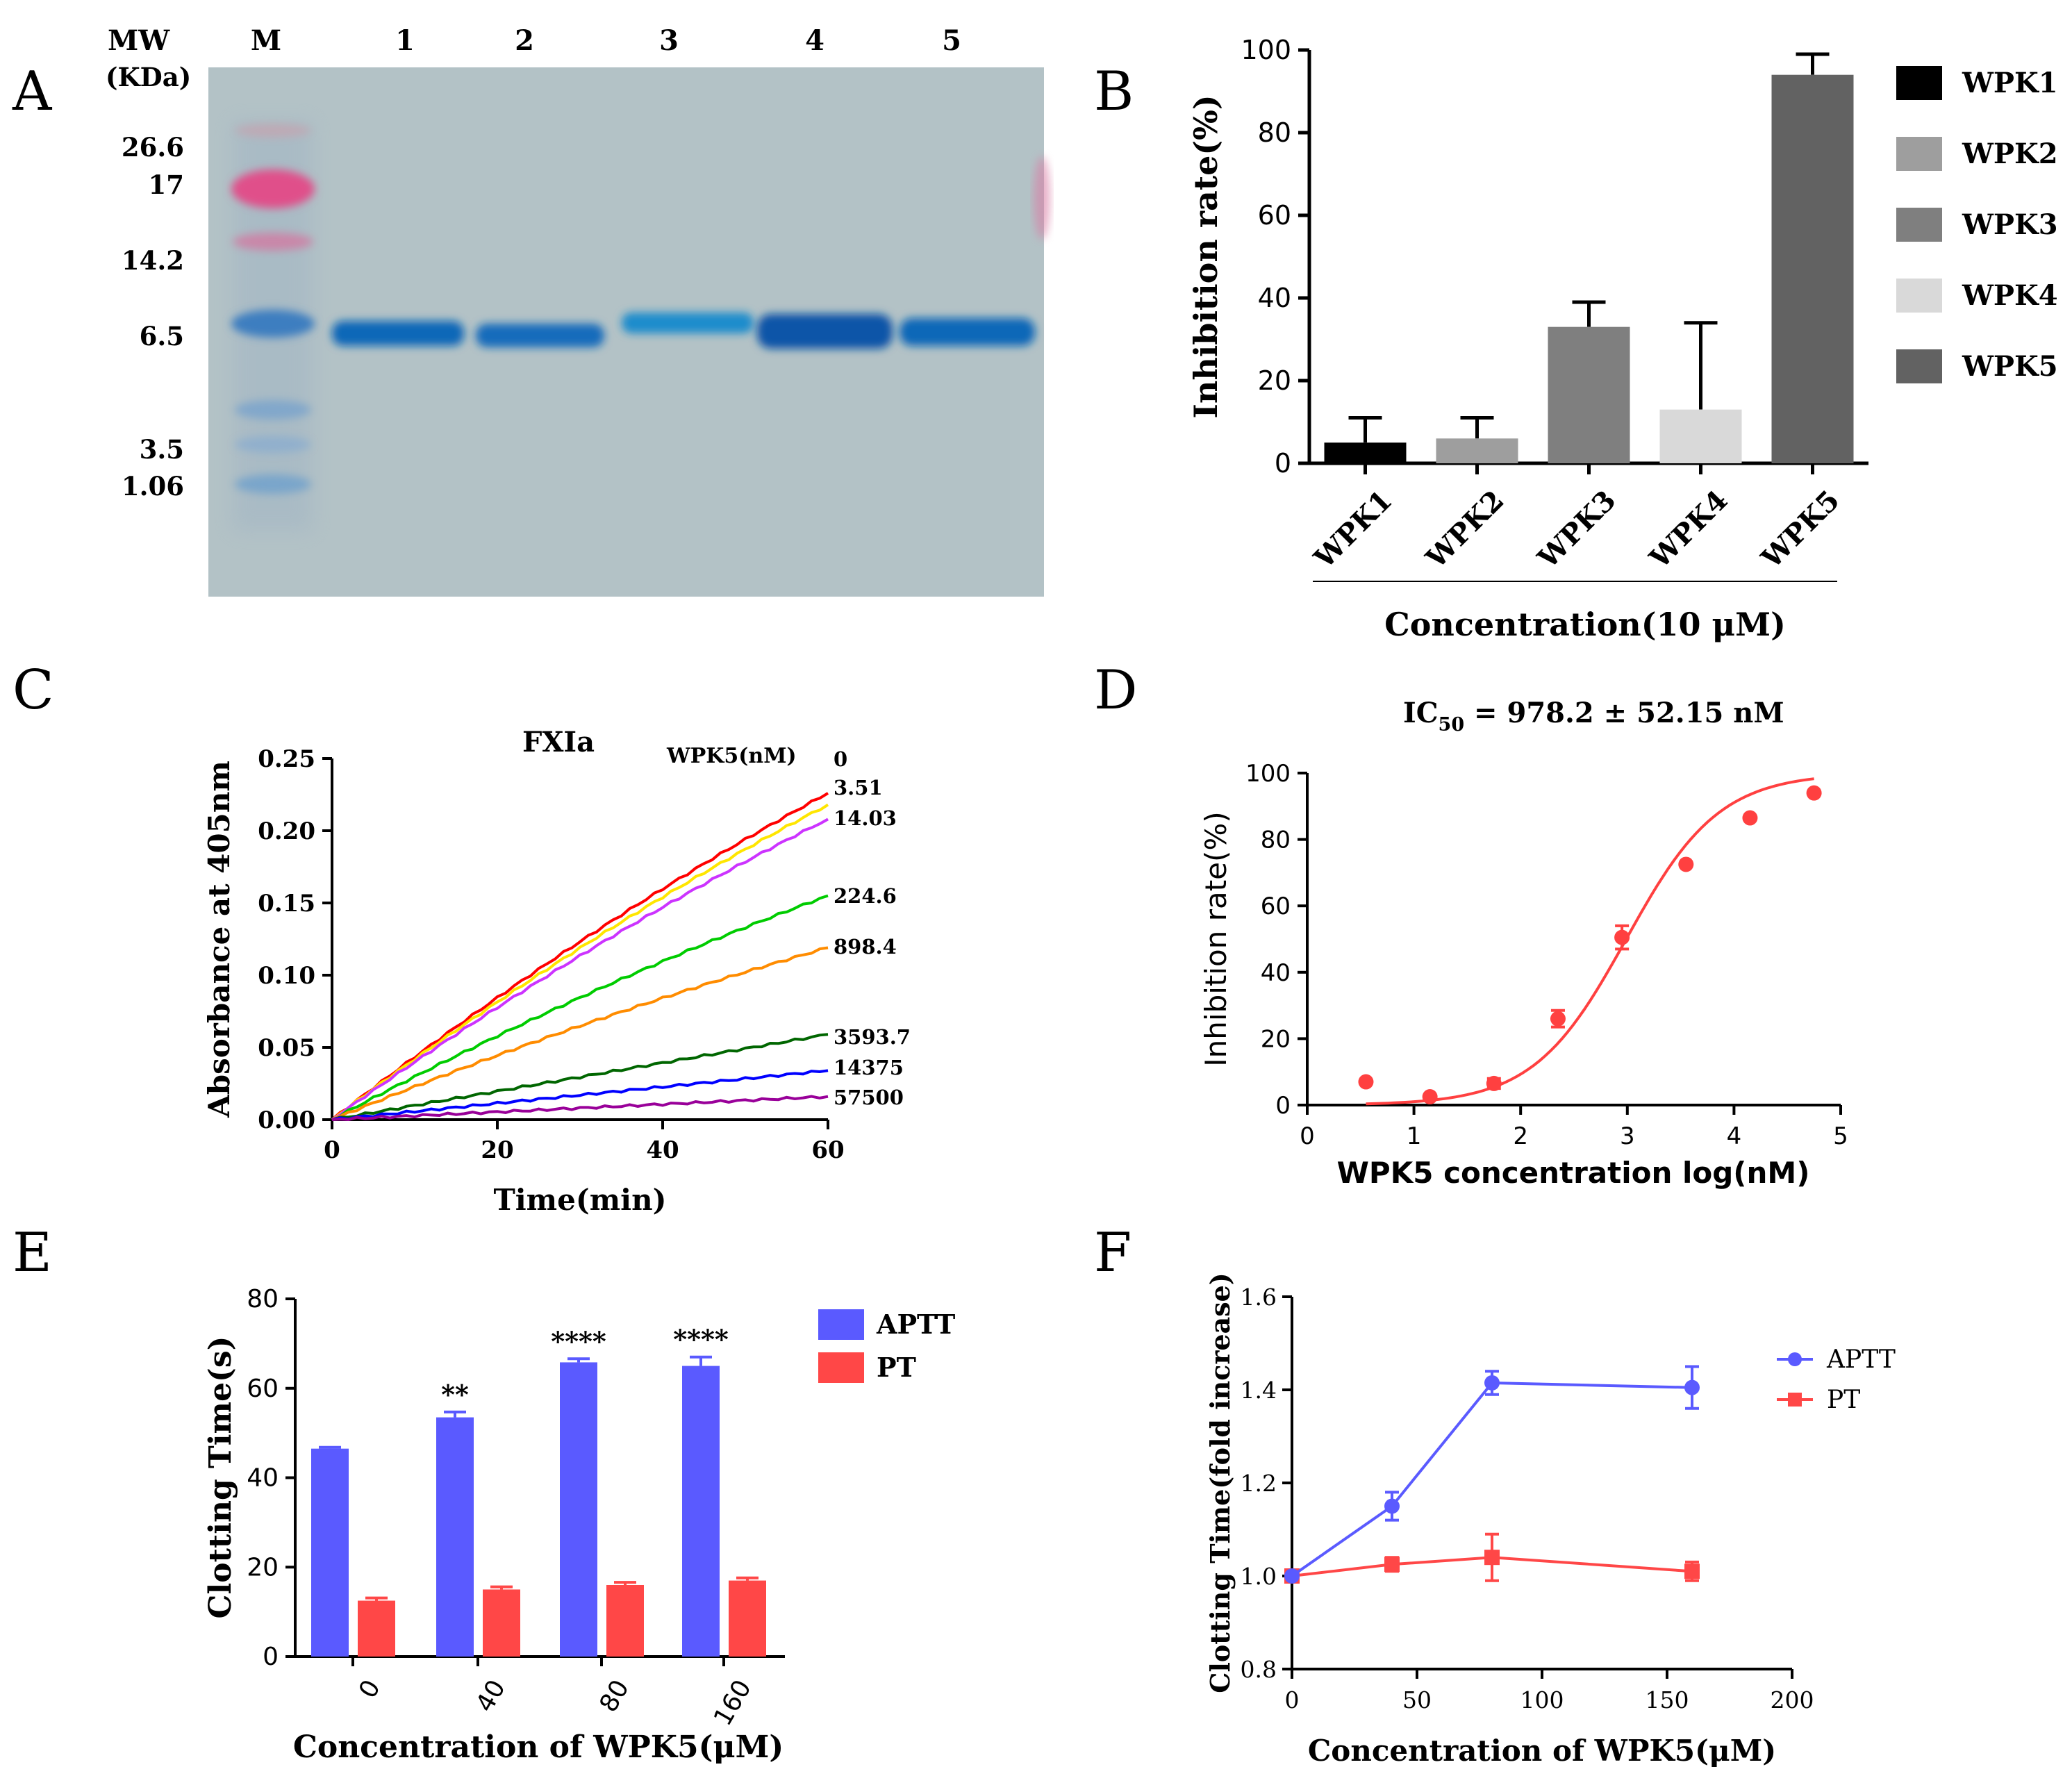 The height and width of the screenshot is (1792, 2072). I want to click on chart-c-series-label: 3593.7, so click(872, 1037).